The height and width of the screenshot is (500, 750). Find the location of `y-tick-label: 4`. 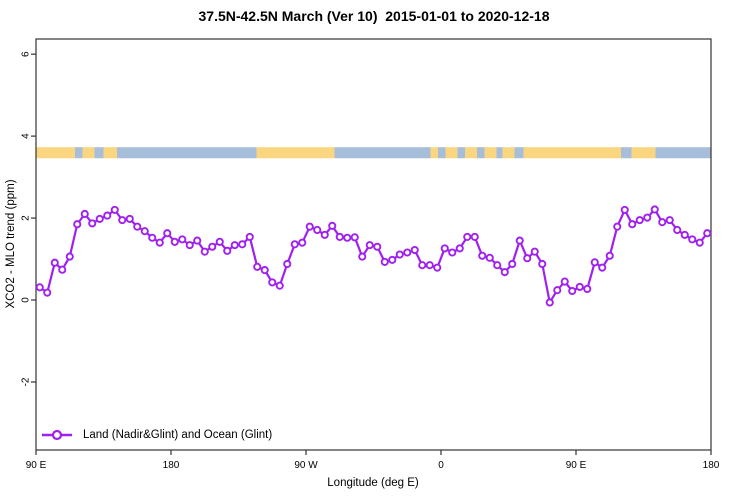

y-tick-label: 4 is located at coordinates (26, 136).